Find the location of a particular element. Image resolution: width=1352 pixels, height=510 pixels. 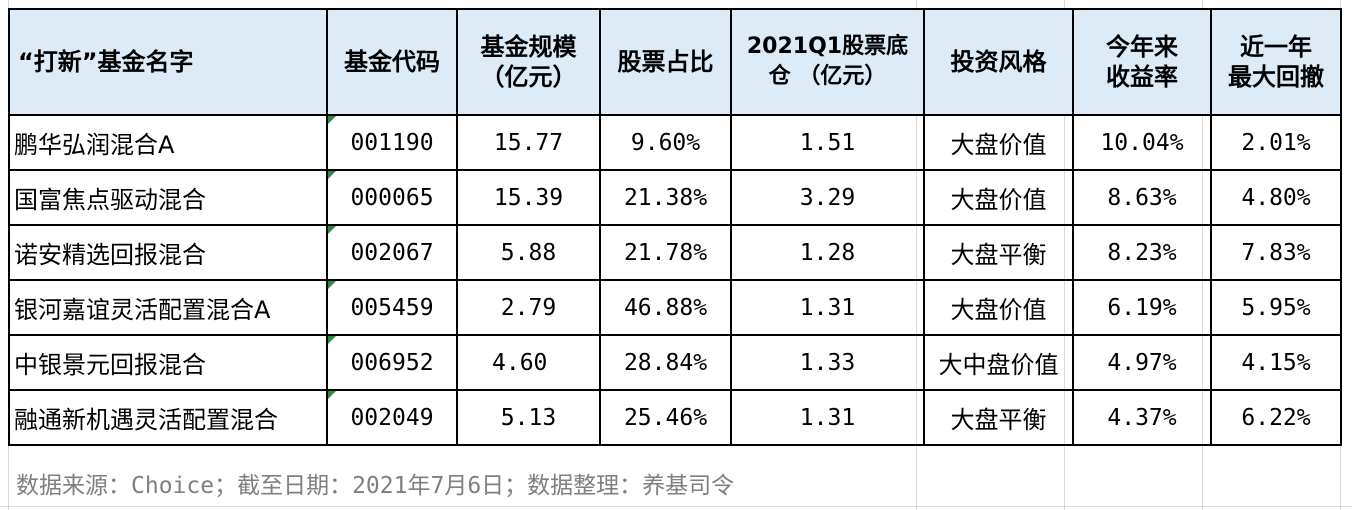

cell-fund-code: 000065 is located at coordinates (392, 197).